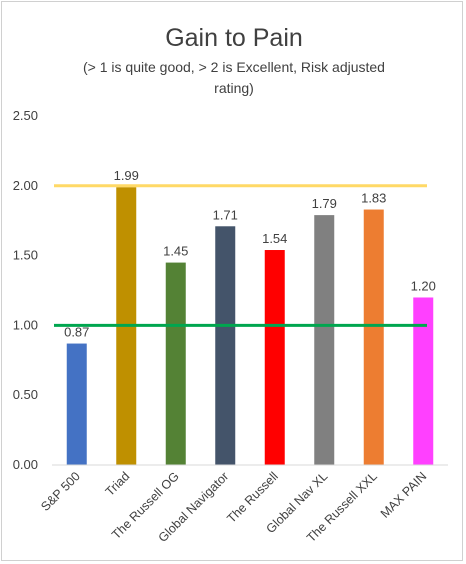 The height and width of the screenshot is (564, 466). Describe the element at coordinates (118, 484) in the screenshot. I see `x-tick-label: Triad` at that location.